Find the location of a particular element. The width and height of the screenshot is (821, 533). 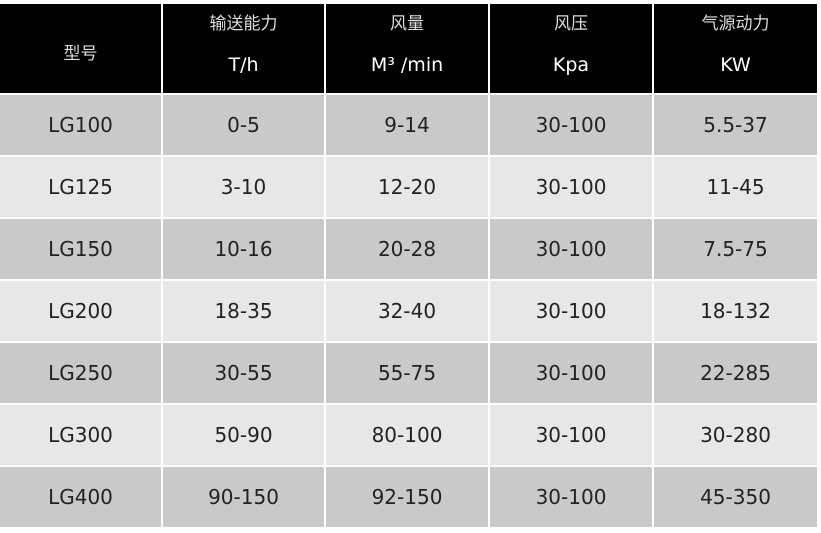

table-cell: LG300 is located at coordinates (80, 435).